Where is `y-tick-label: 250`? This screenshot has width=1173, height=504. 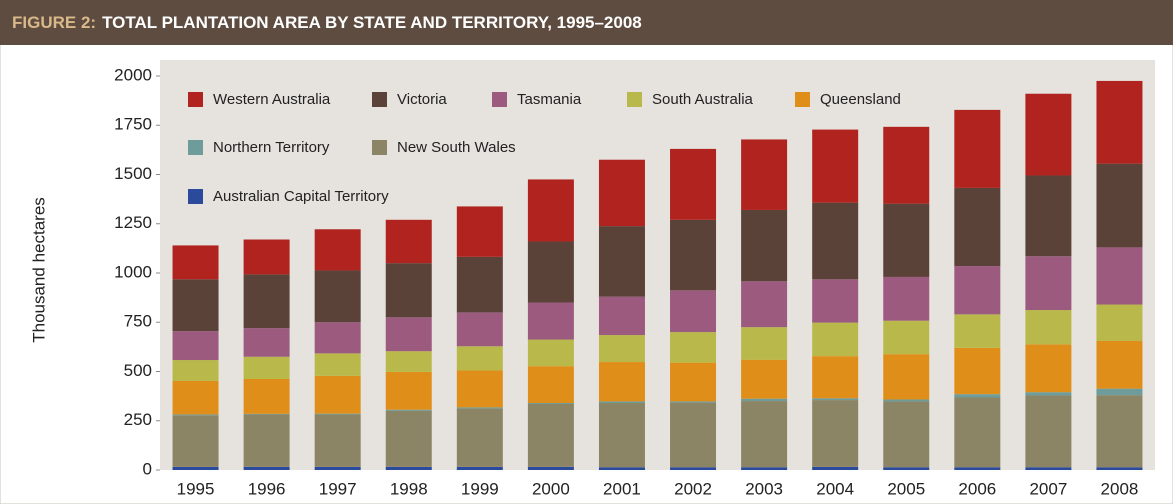 y-tick-label: 250 is located at coordinates (138, 419).